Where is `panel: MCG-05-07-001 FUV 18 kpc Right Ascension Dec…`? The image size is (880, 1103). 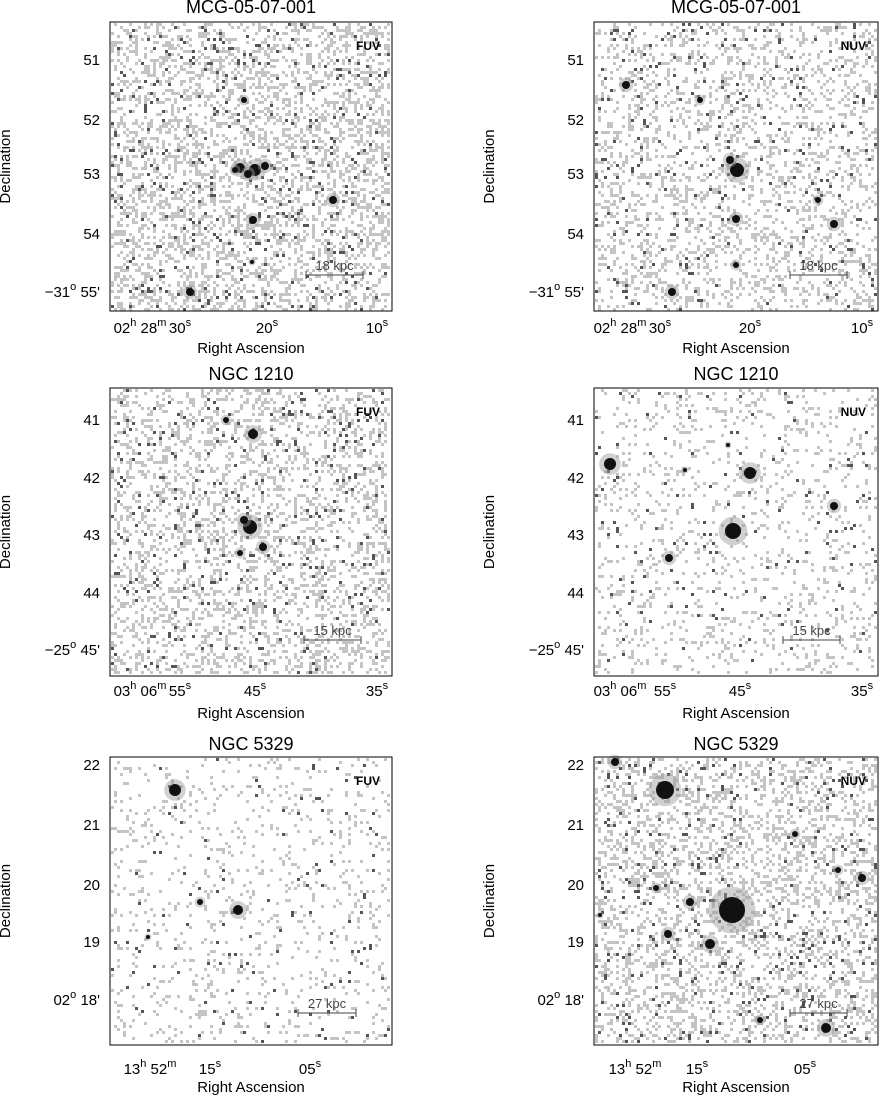 panel: MCG-05-07-001 FUV 18 kpc Right Ascension Dec… is located at coordinates (196, 178).